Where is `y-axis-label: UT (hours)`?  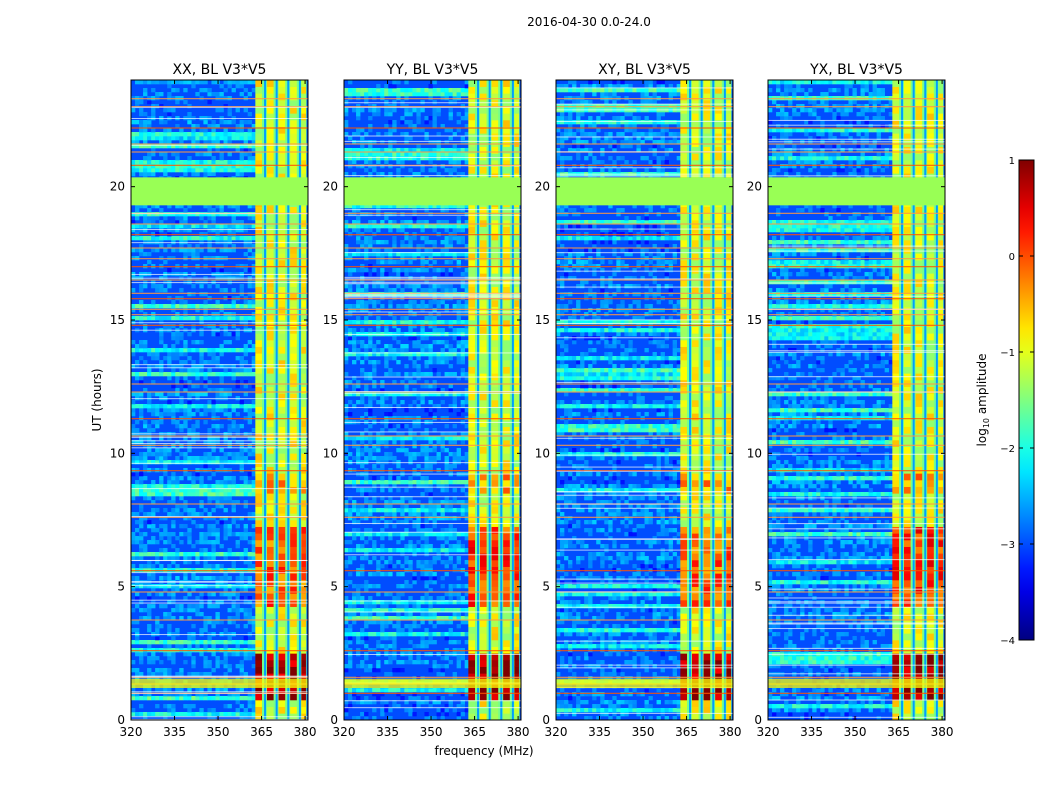
y-axis-label: UT (hours) is located at coordinates (97, 399).